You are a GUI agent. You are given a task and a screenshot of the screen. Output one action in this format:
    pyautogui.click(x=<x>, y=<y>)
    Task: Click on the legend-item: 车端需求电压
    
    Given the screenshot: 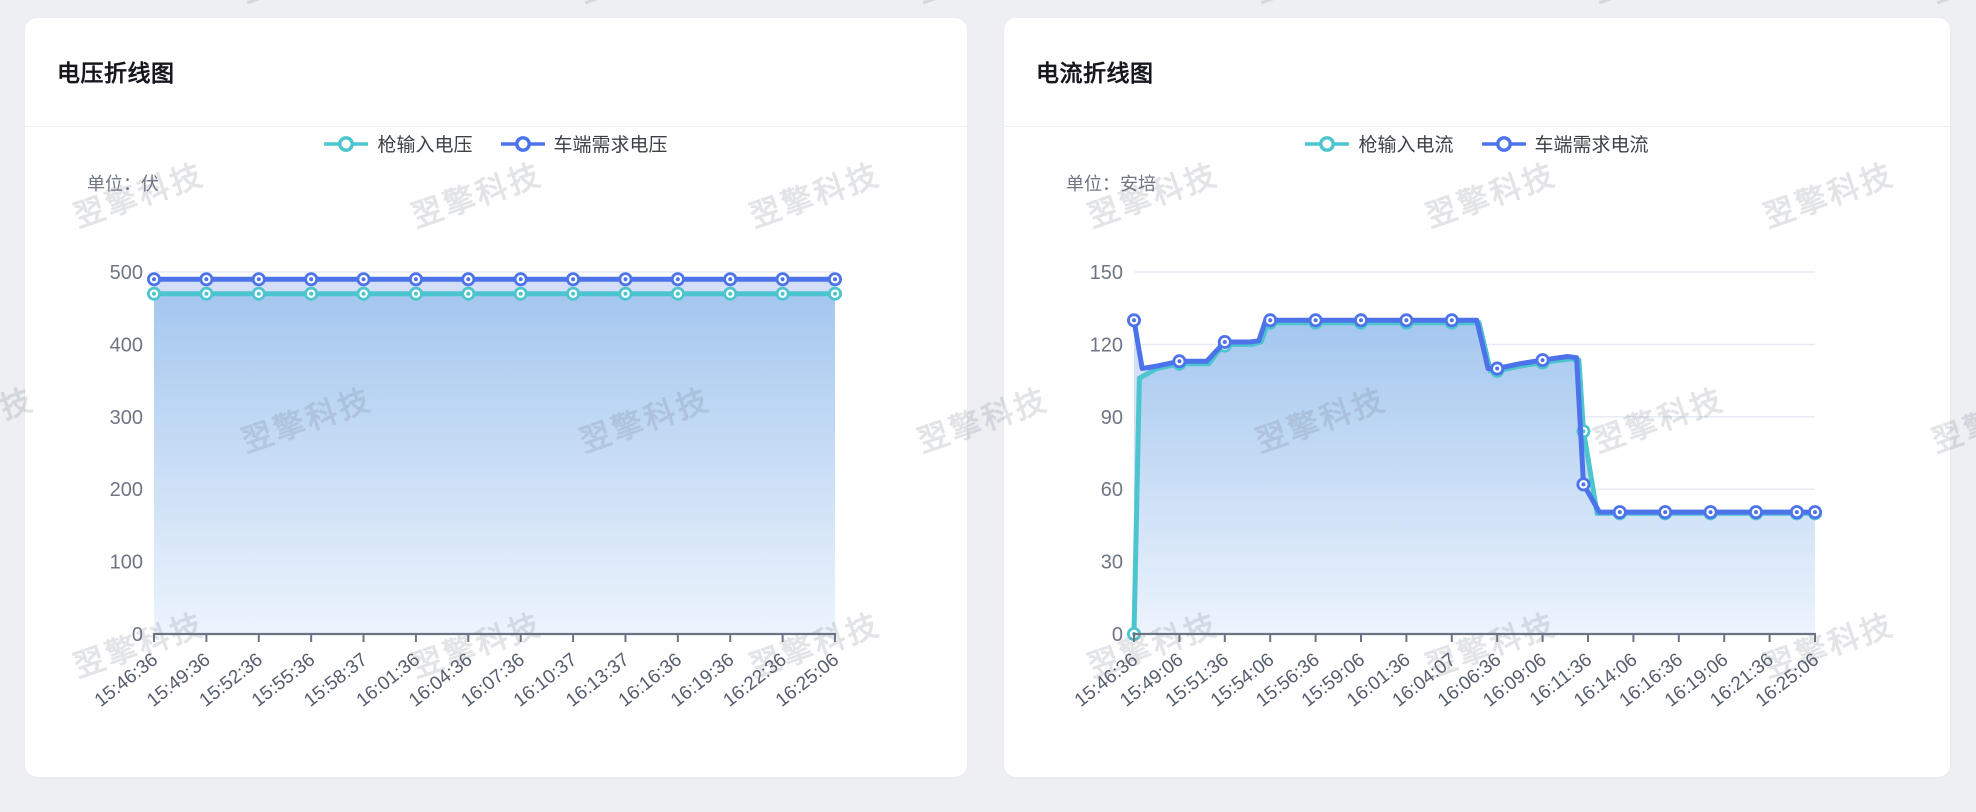 What is the action you would take?
    pyautogui.click(x=584, y=143)
    